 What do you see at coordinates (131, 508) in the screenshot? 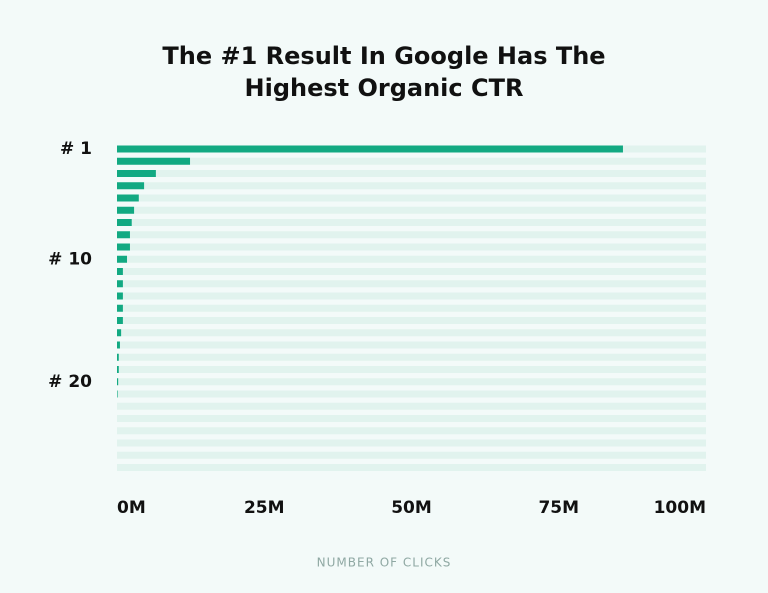
I see `x-tick-label: 0M` at bounding box center [131, 508].